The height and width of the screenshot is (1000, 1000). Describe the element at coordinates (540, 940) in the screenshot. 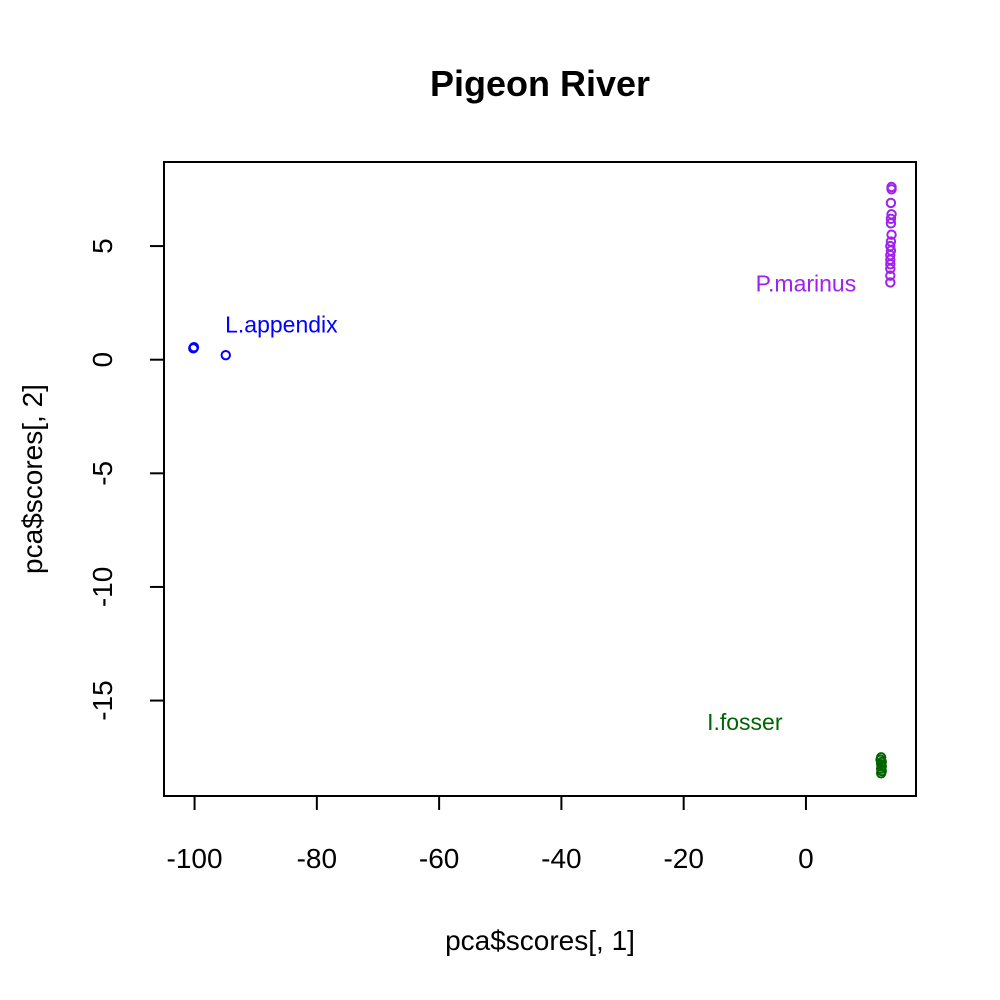

I see `x-axis-label: pca$scores[, 1]` at that location.